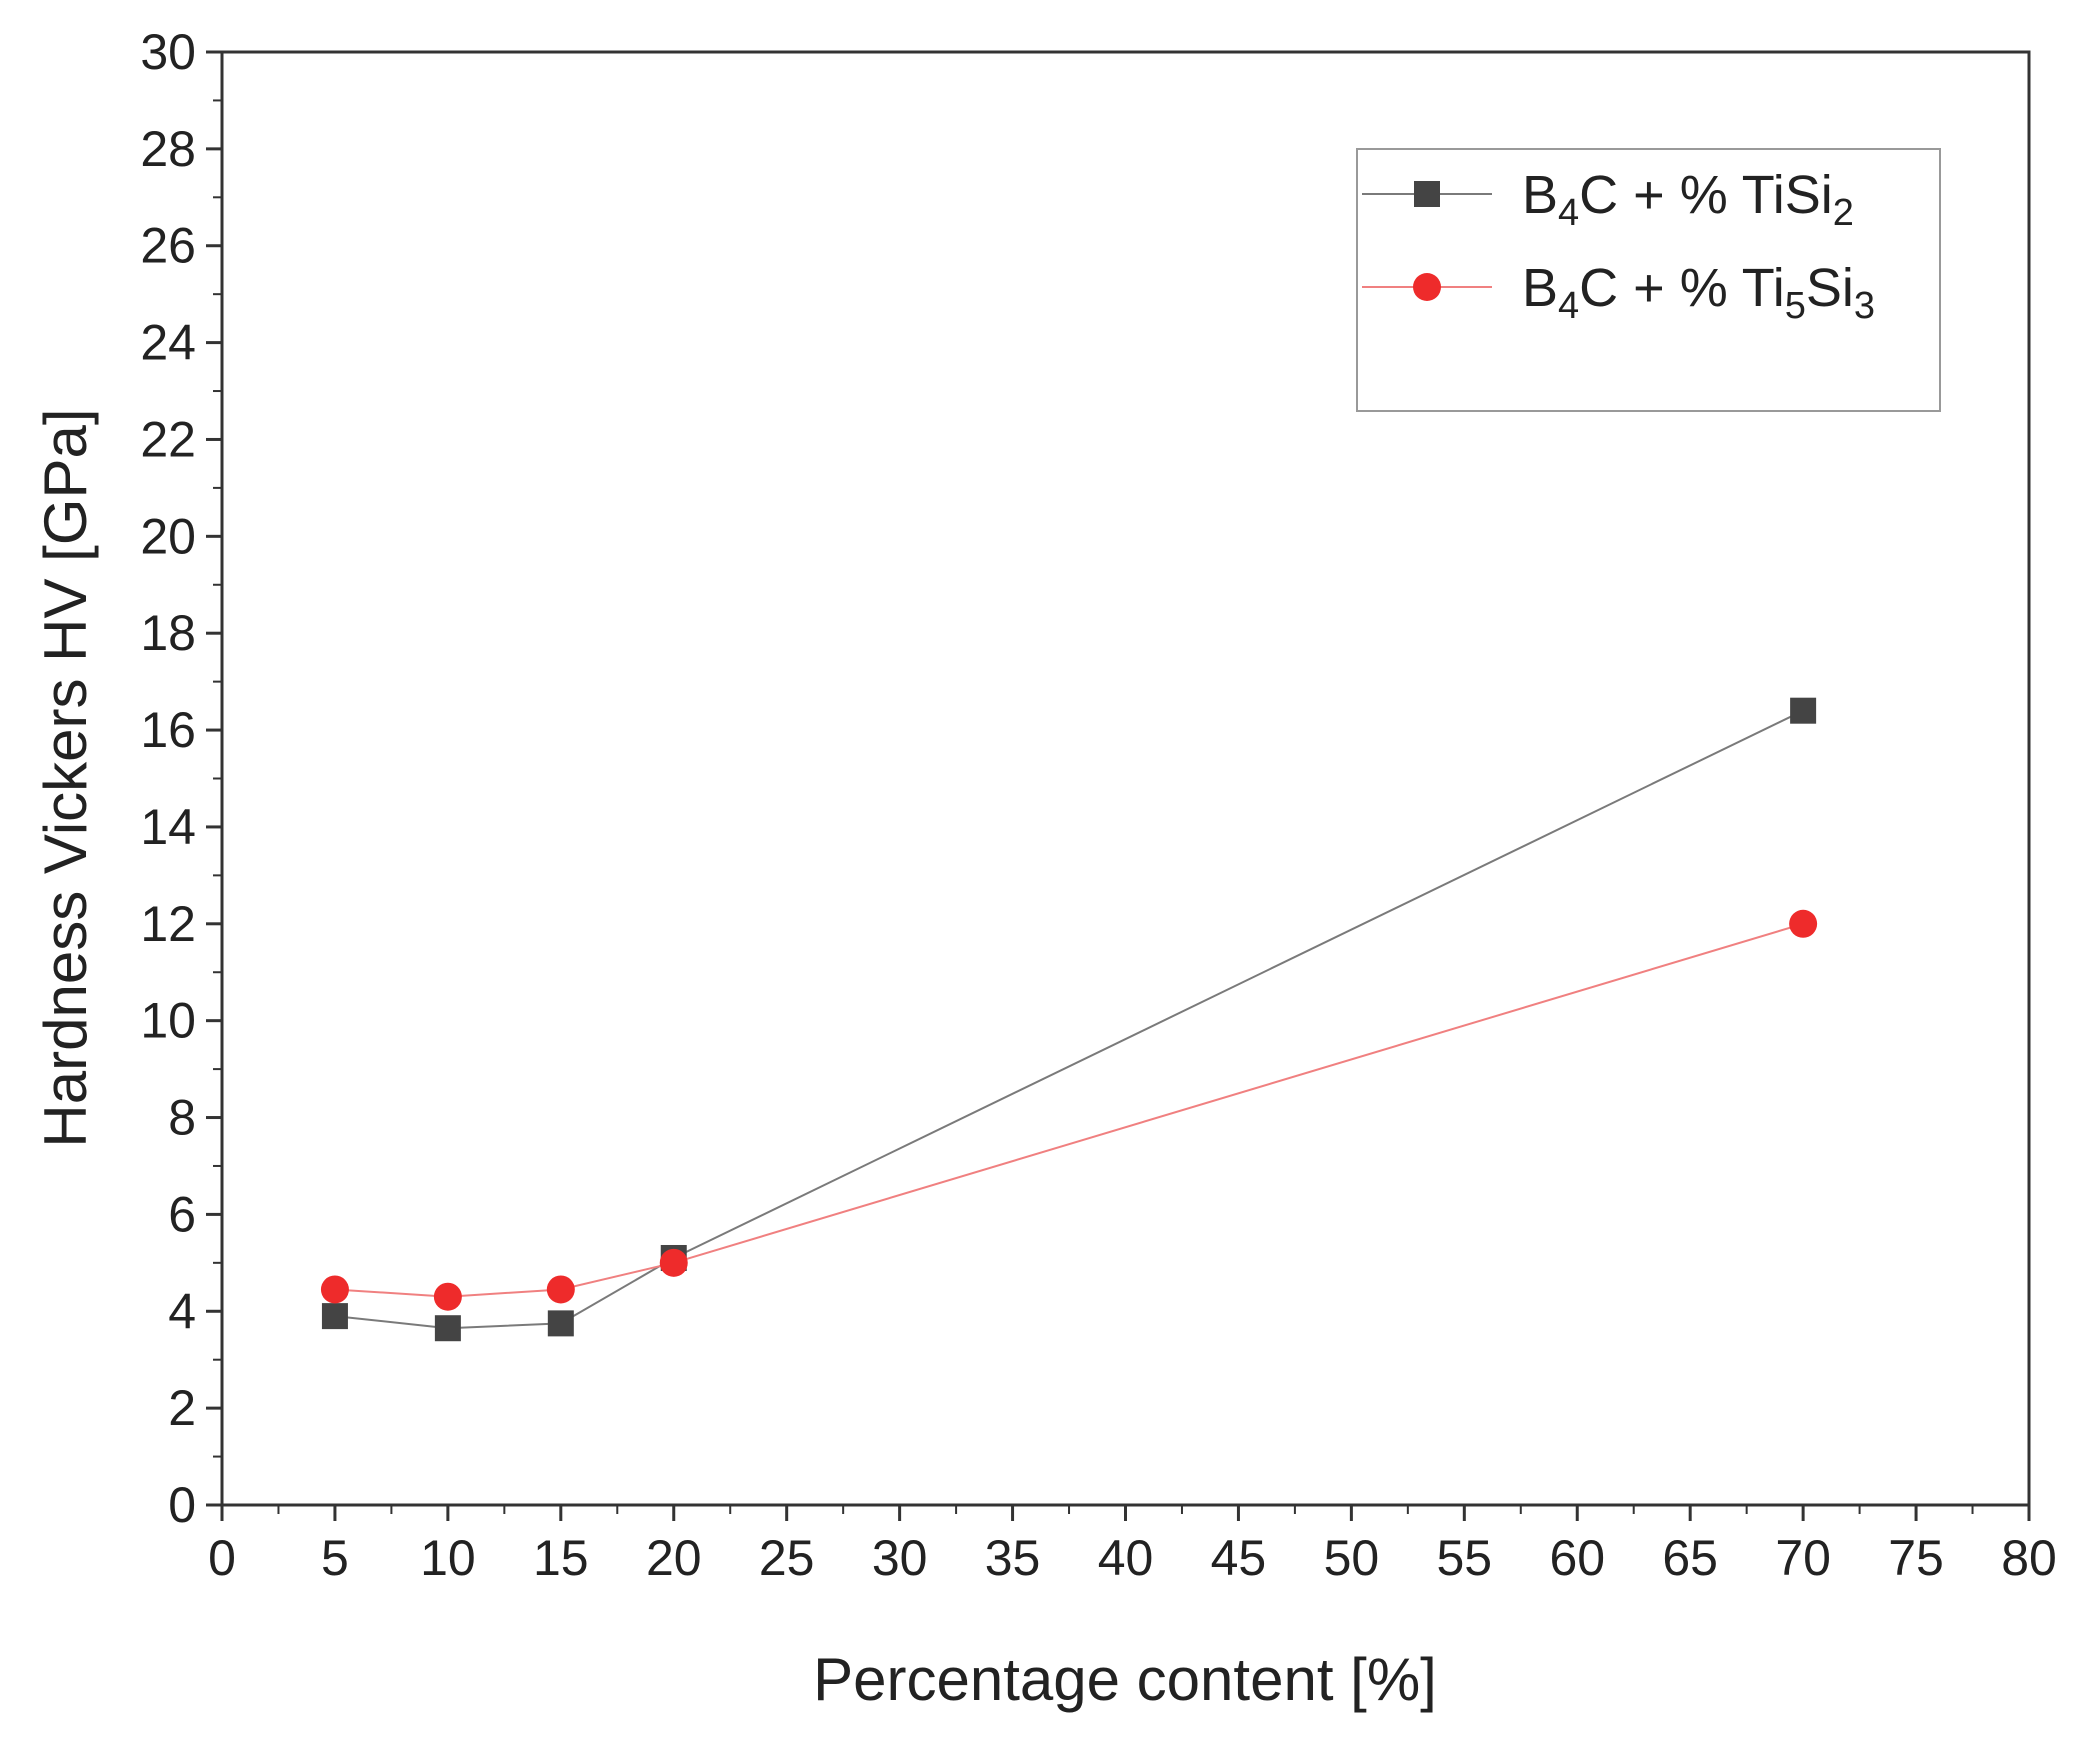 This screenshot has width=2087, height=1757. Describe the element at coordinates (168, 924) in the screenshot. I see `y-tick-label: 12` at that location.